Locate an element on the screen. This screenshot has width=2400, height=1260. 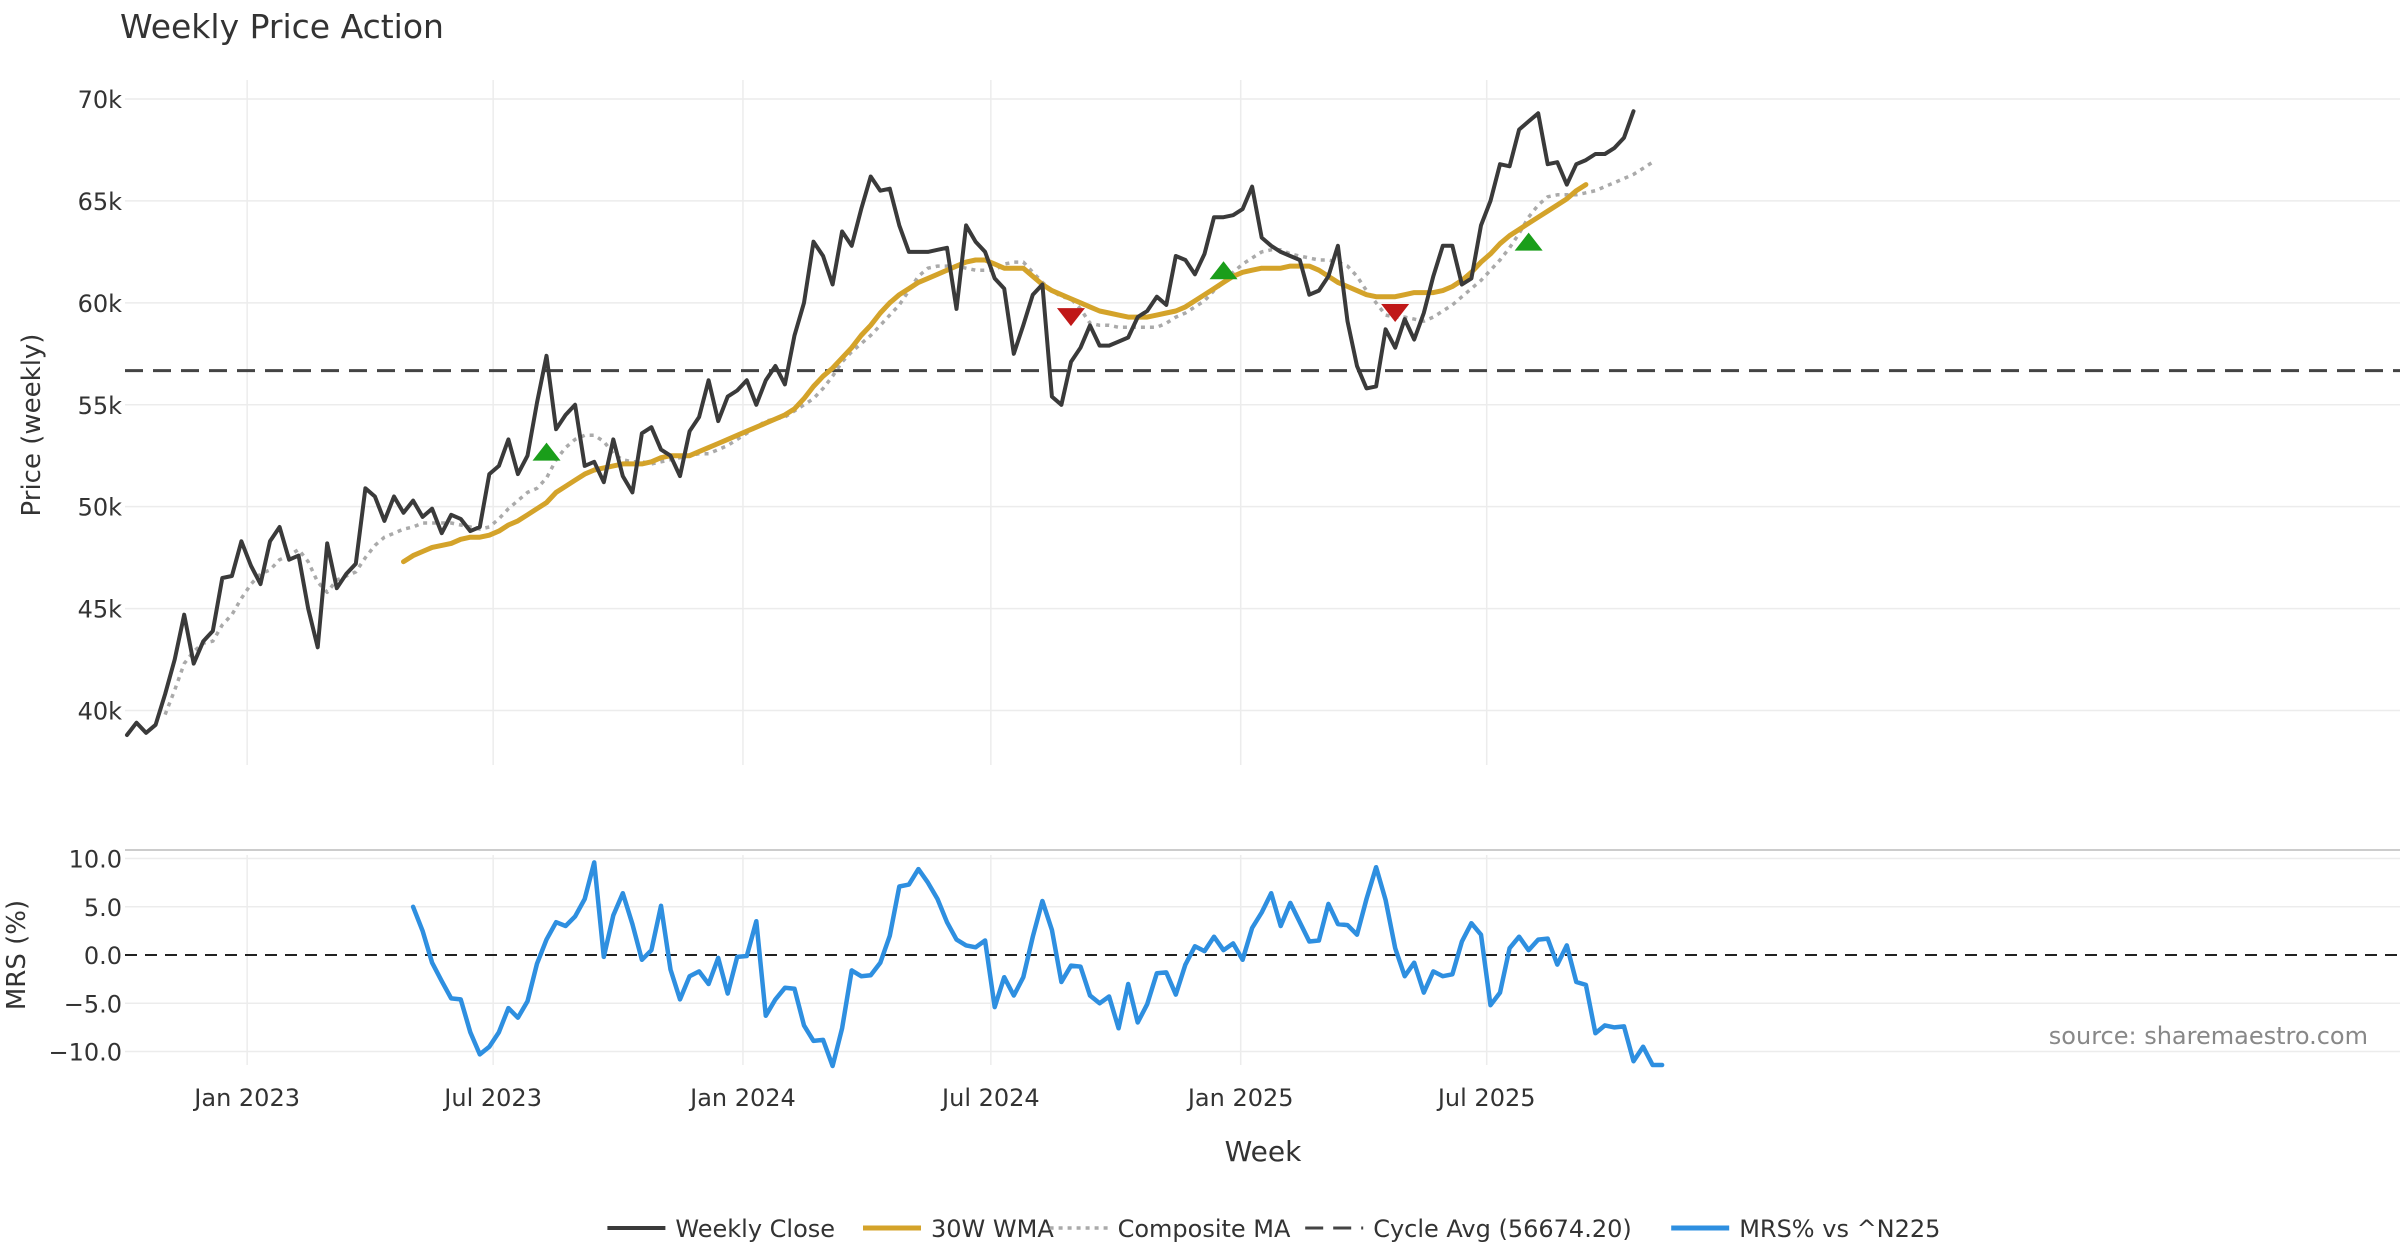
mrs-y-tick-label: 0.0 is located at coordinates (103, 956).